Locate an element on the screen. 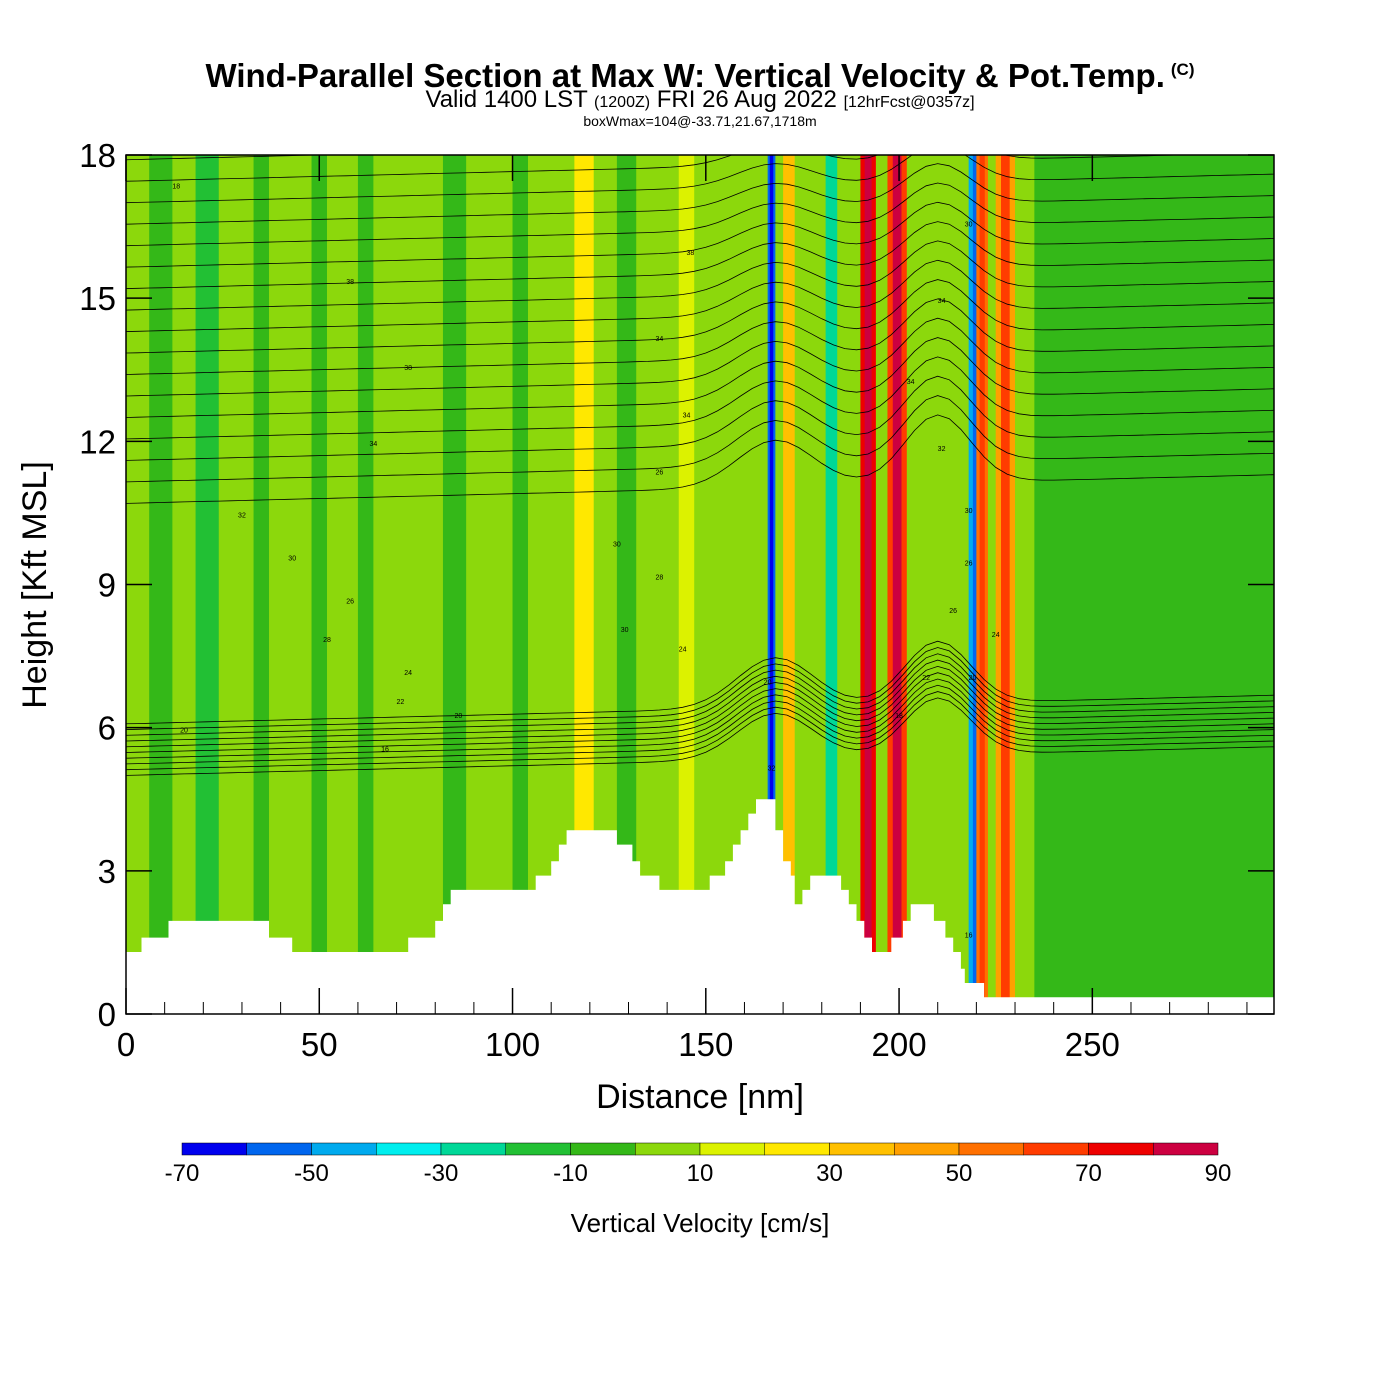  colorbar-tick-label: 70 is located at coordinates (1088, 1173).